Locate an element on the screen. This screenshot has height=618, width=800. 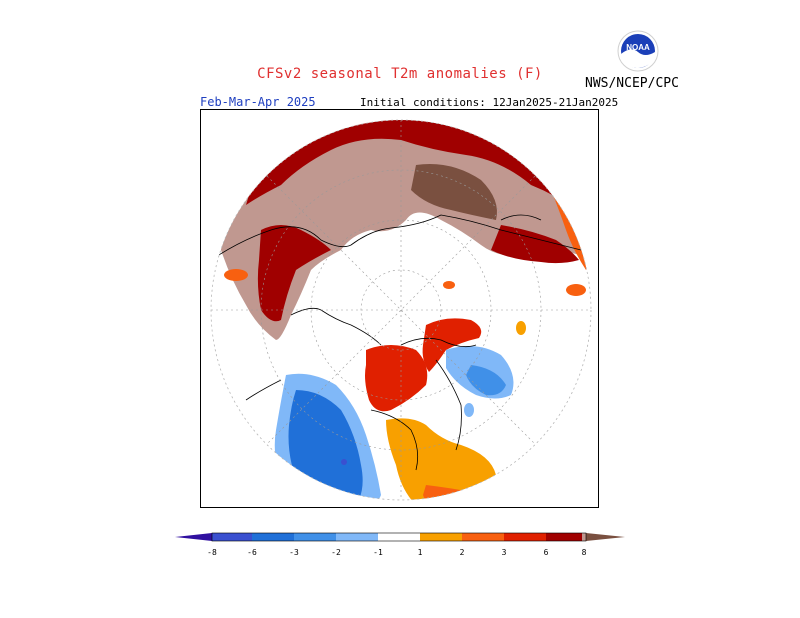
cold-spot-alaska-min is located at coordinates (344, 462).